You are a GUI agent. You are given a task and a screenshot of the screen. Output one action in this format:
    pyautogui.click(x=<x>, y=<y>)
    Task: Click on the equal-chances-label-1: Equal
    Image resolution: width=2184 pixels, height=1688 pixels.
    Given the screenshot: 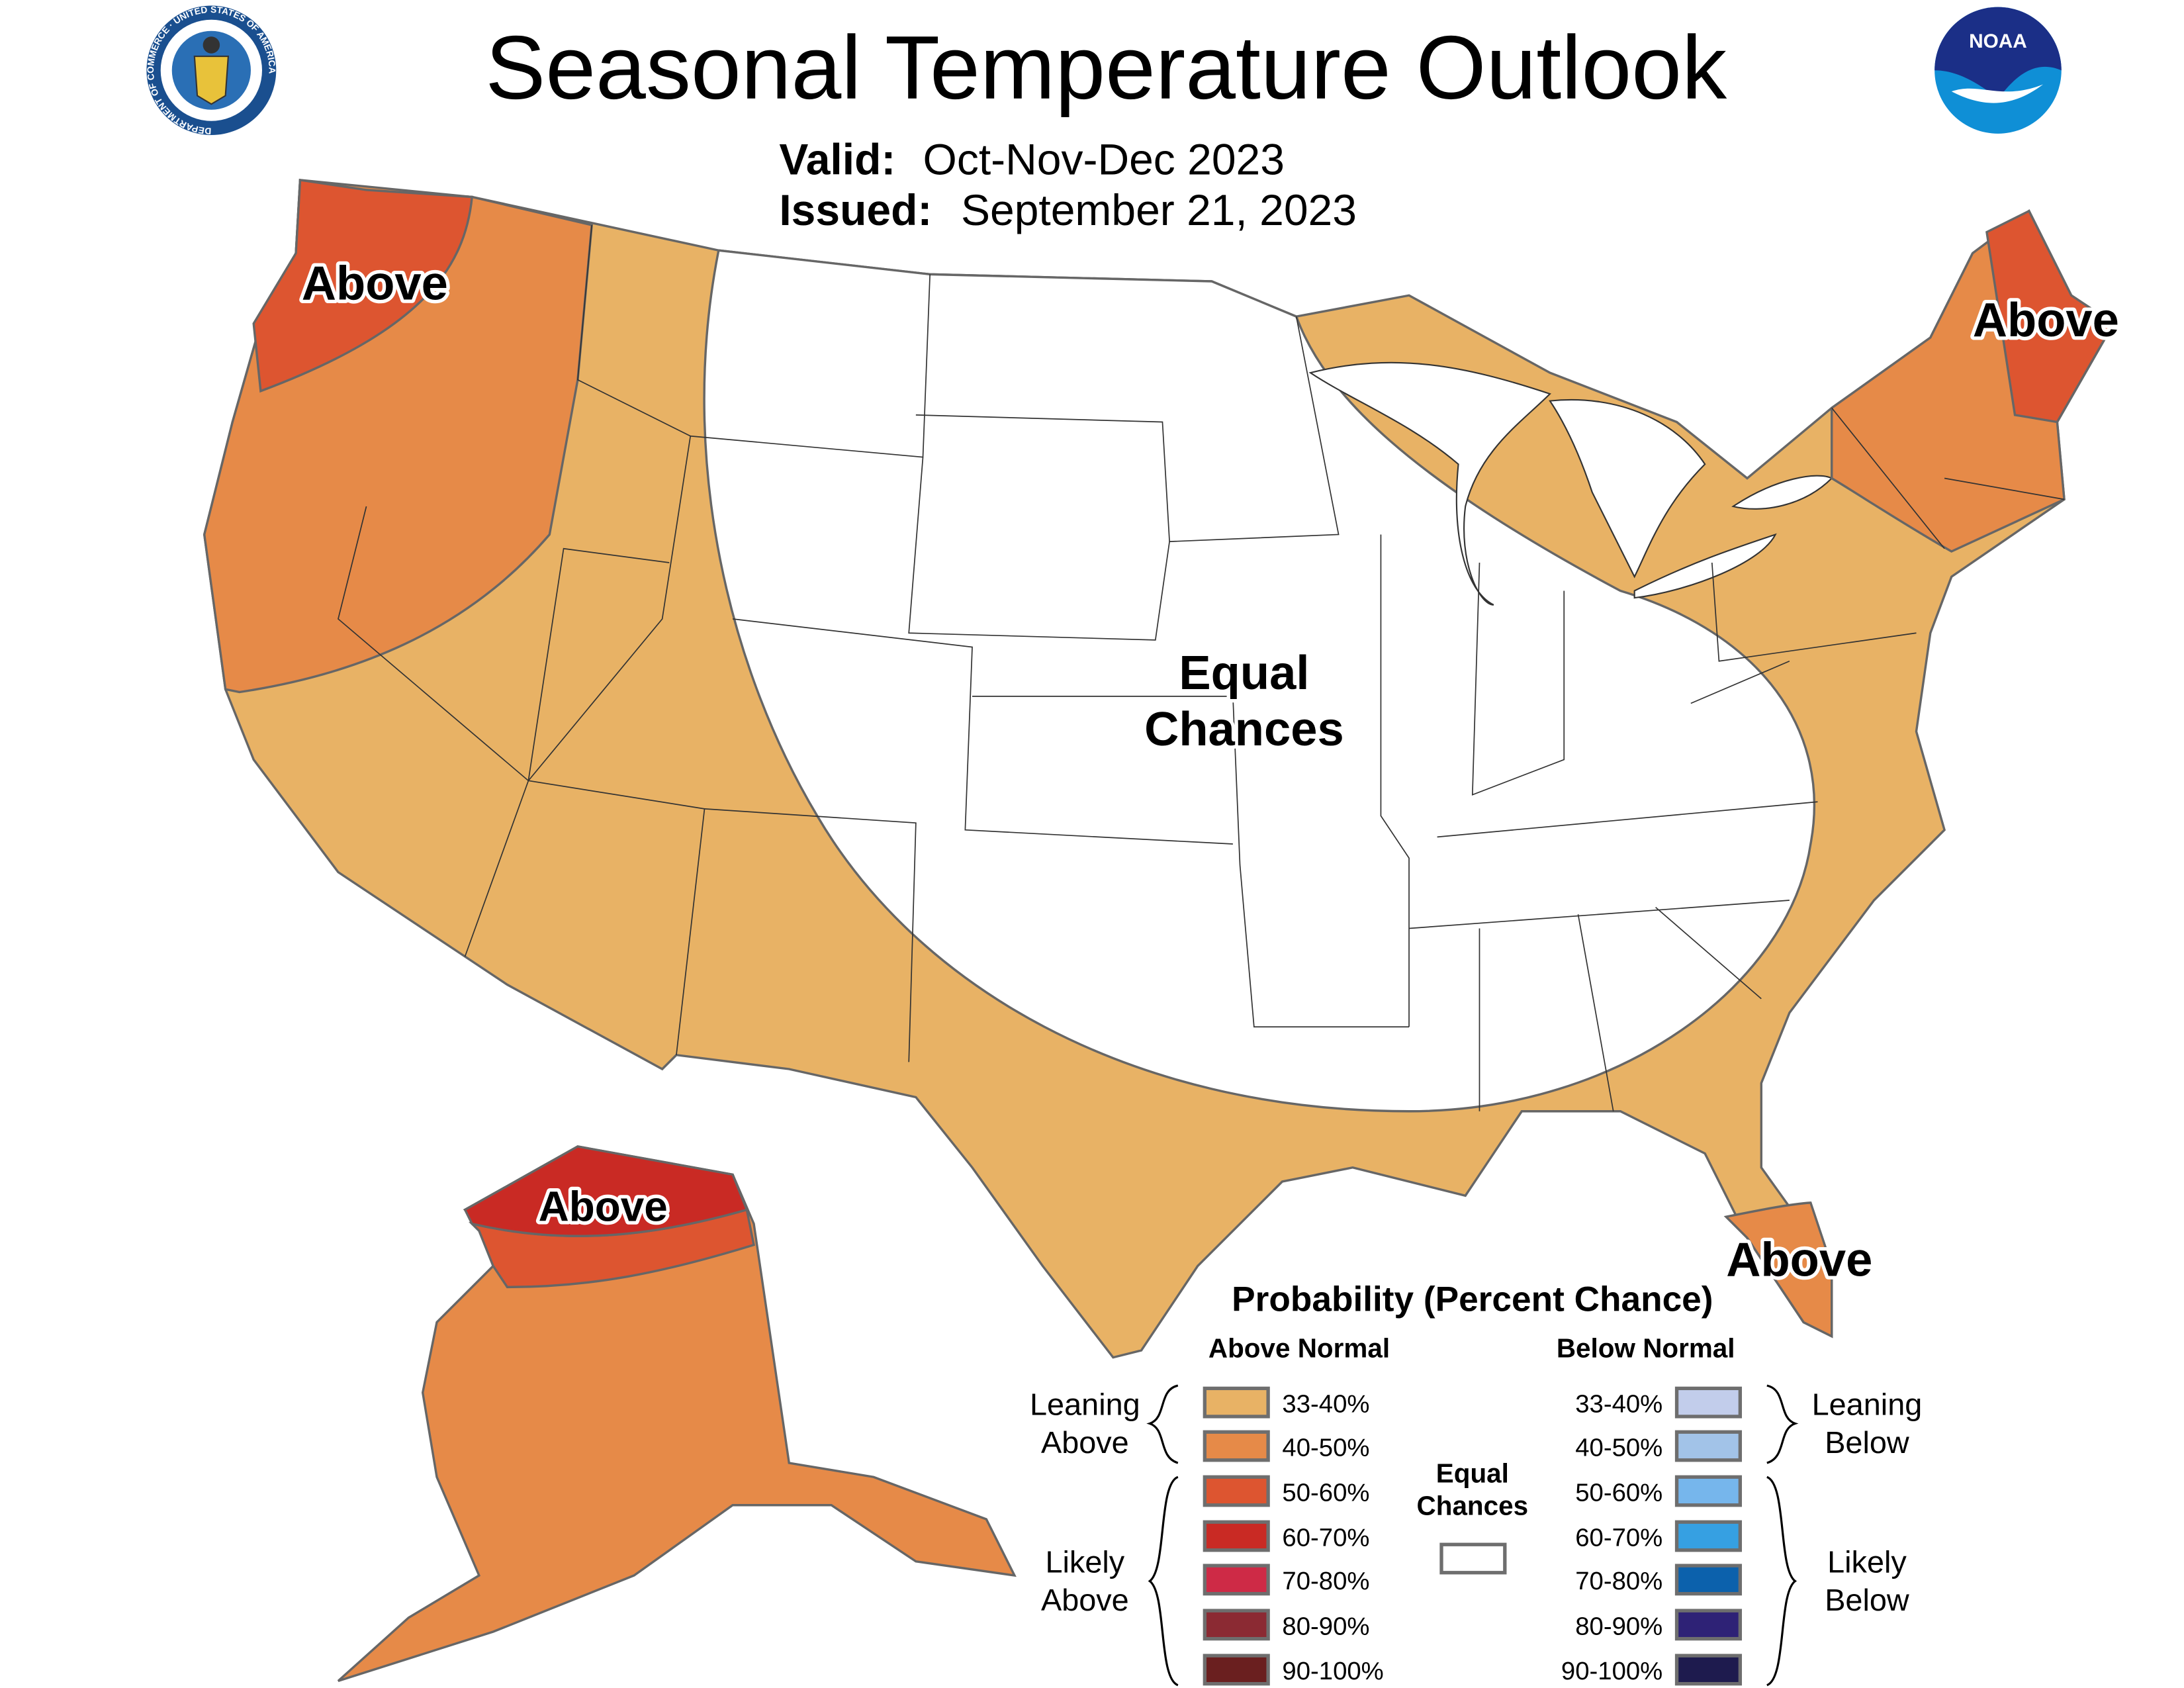 What is the action you would take?
    pyautogui.click(x=1473, y=1473)
    